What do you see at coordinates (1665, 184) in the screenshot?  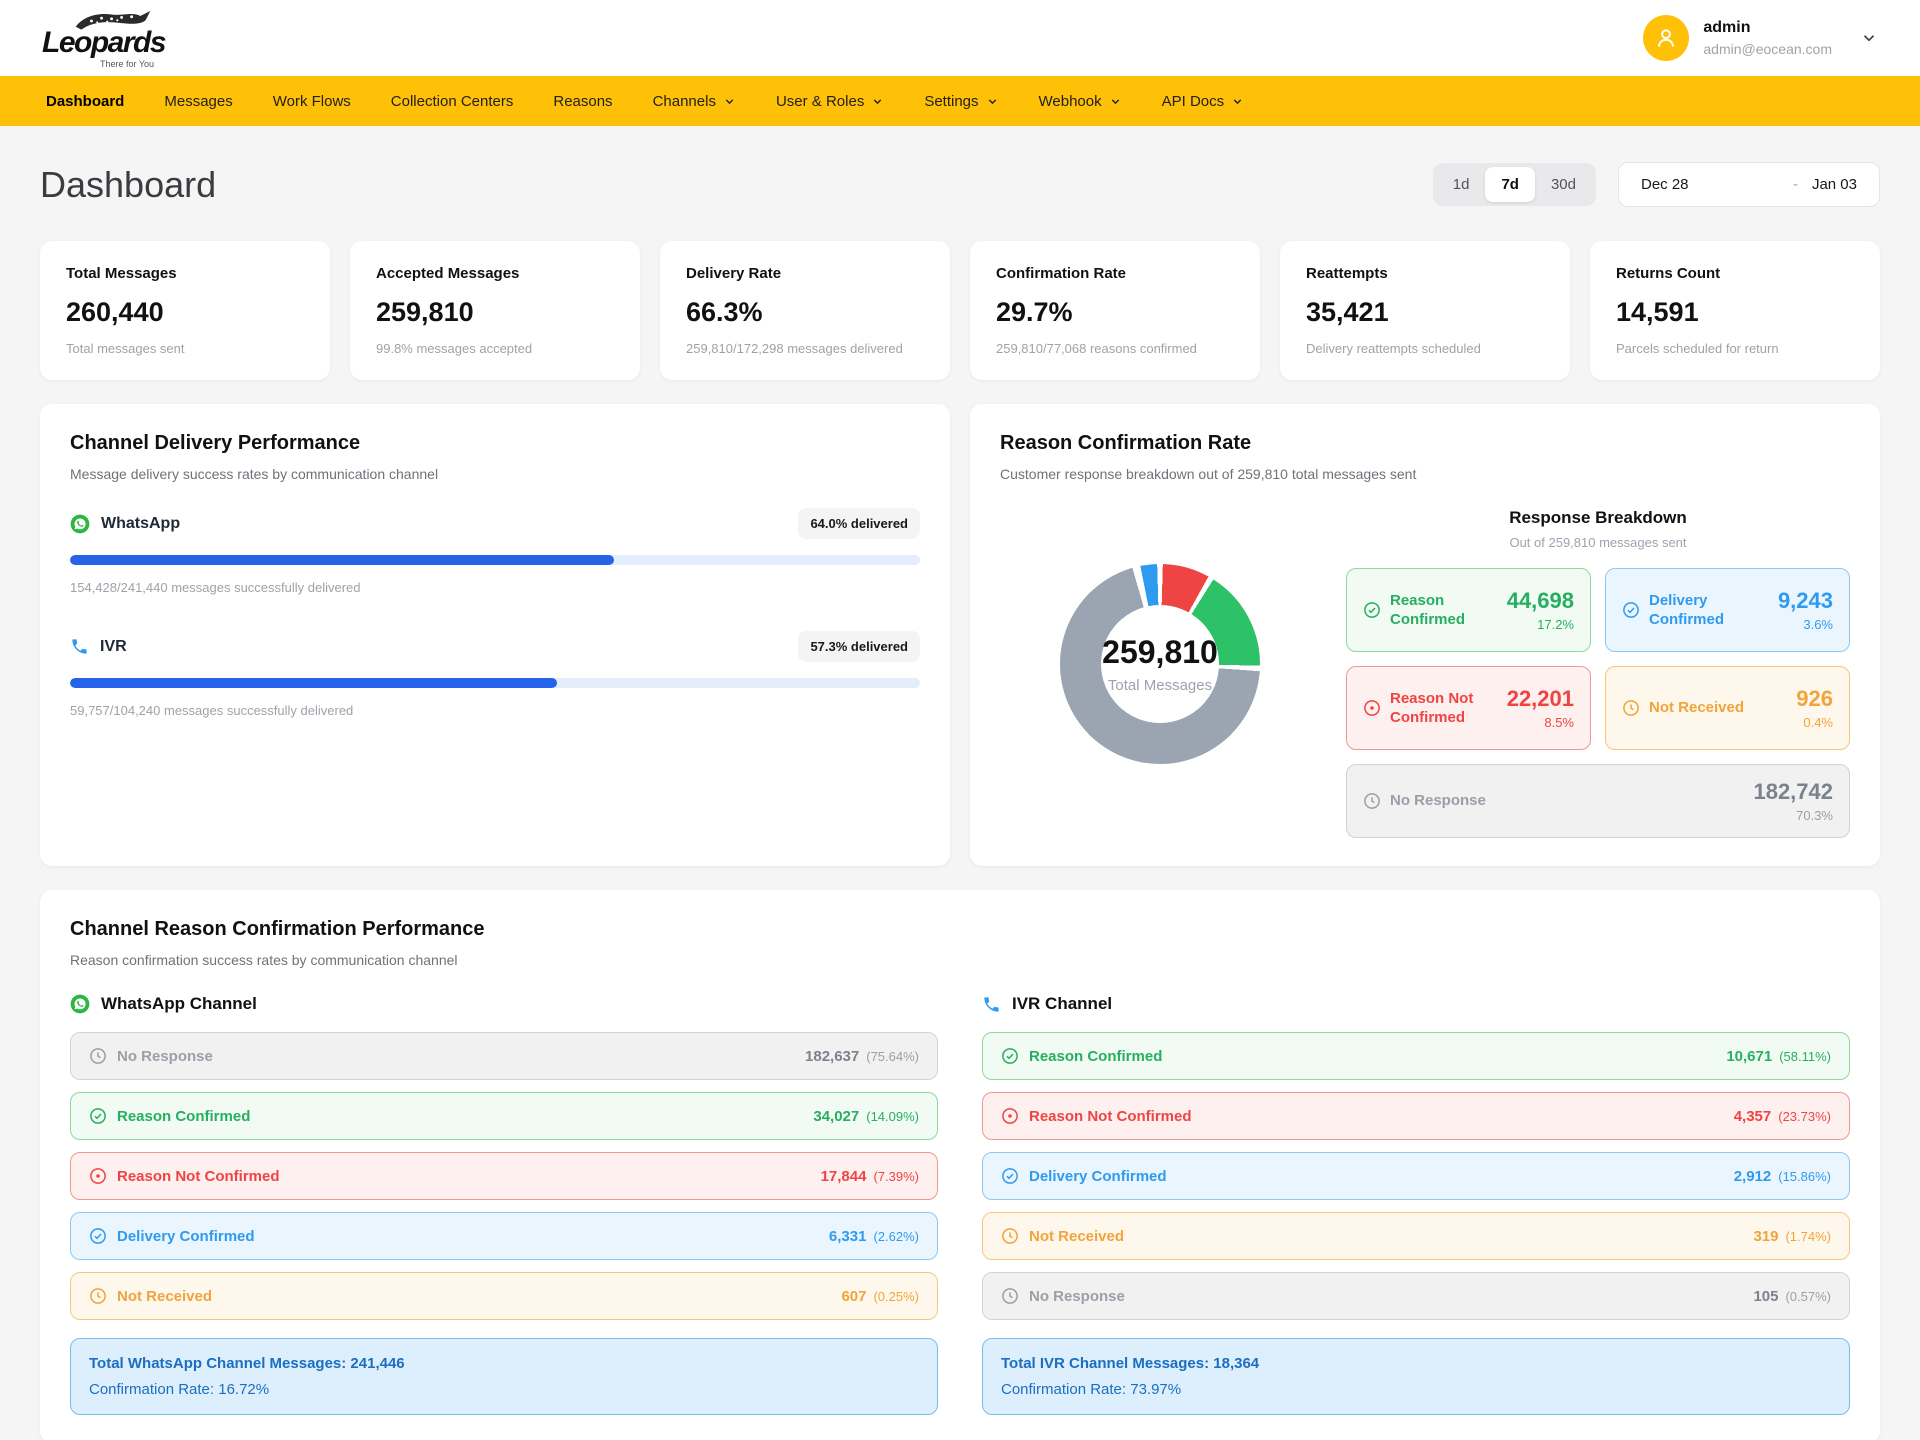 I see `date-range-start: Dec 28` at bounding box center [1665, 184].